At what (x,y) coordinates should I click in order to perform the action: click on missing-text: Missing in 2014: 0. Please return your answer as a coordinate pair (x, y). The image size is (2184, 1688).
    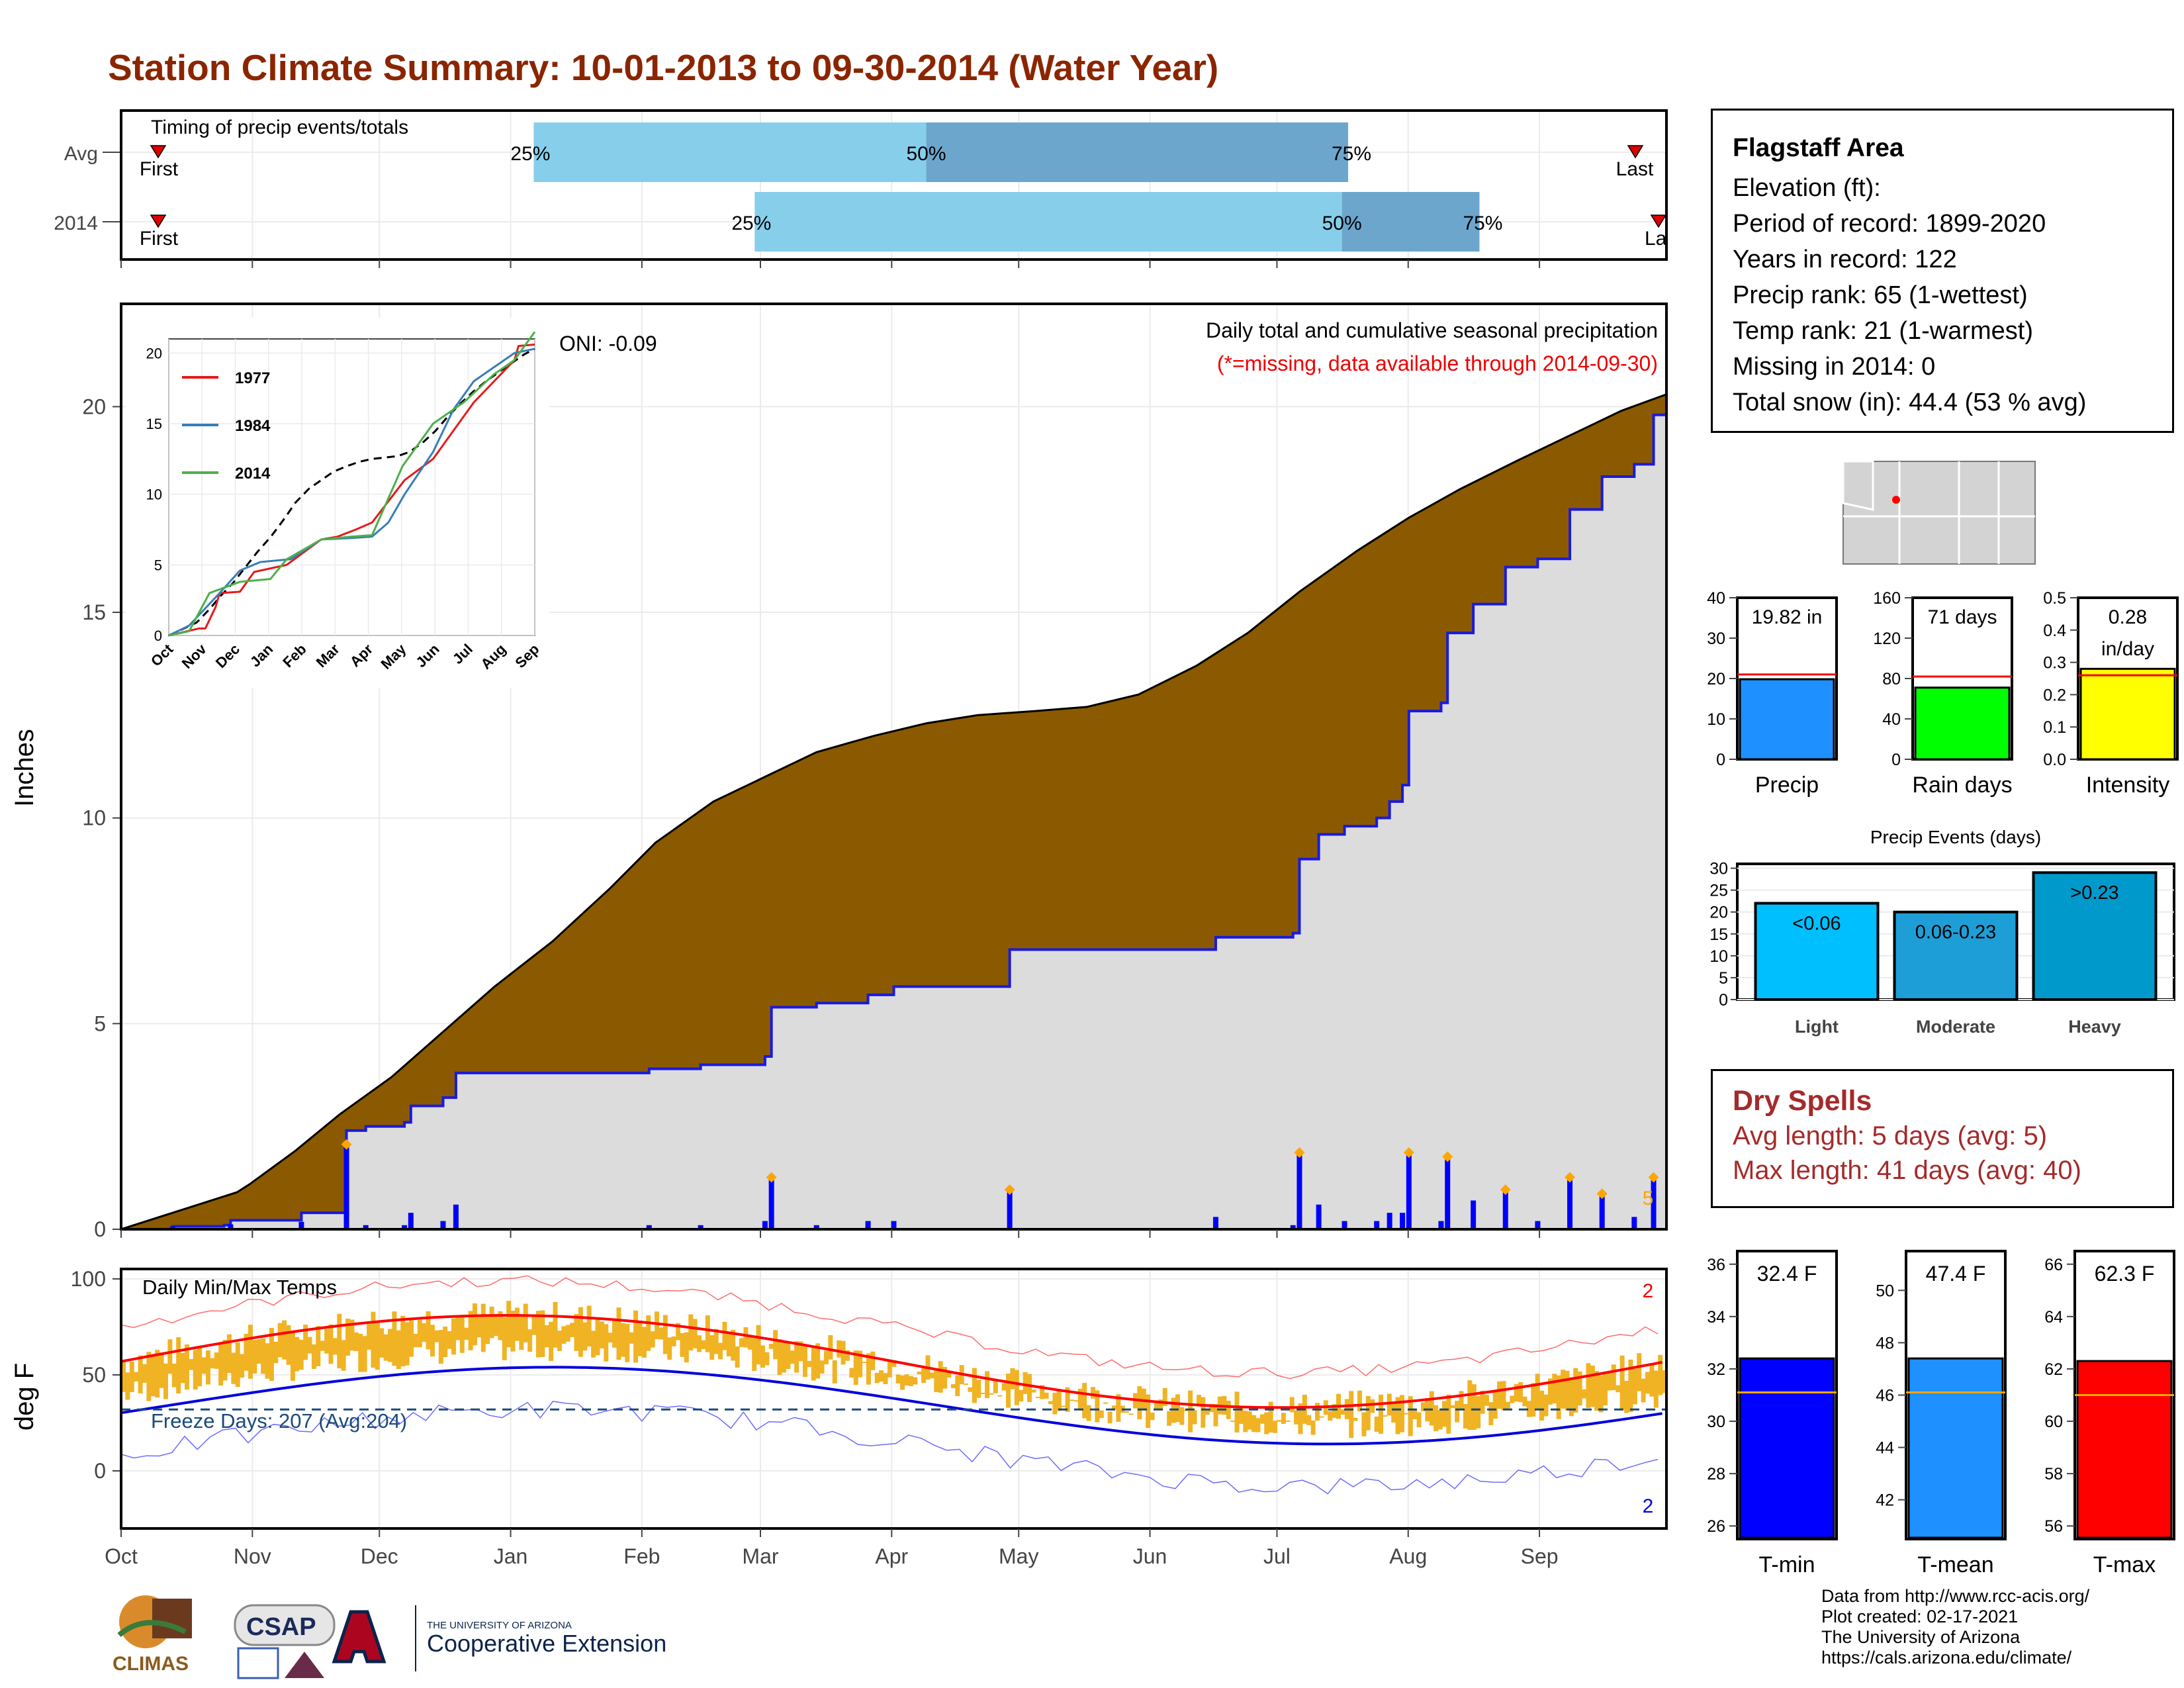
    Looking at the image, I should click on (1834, 367).